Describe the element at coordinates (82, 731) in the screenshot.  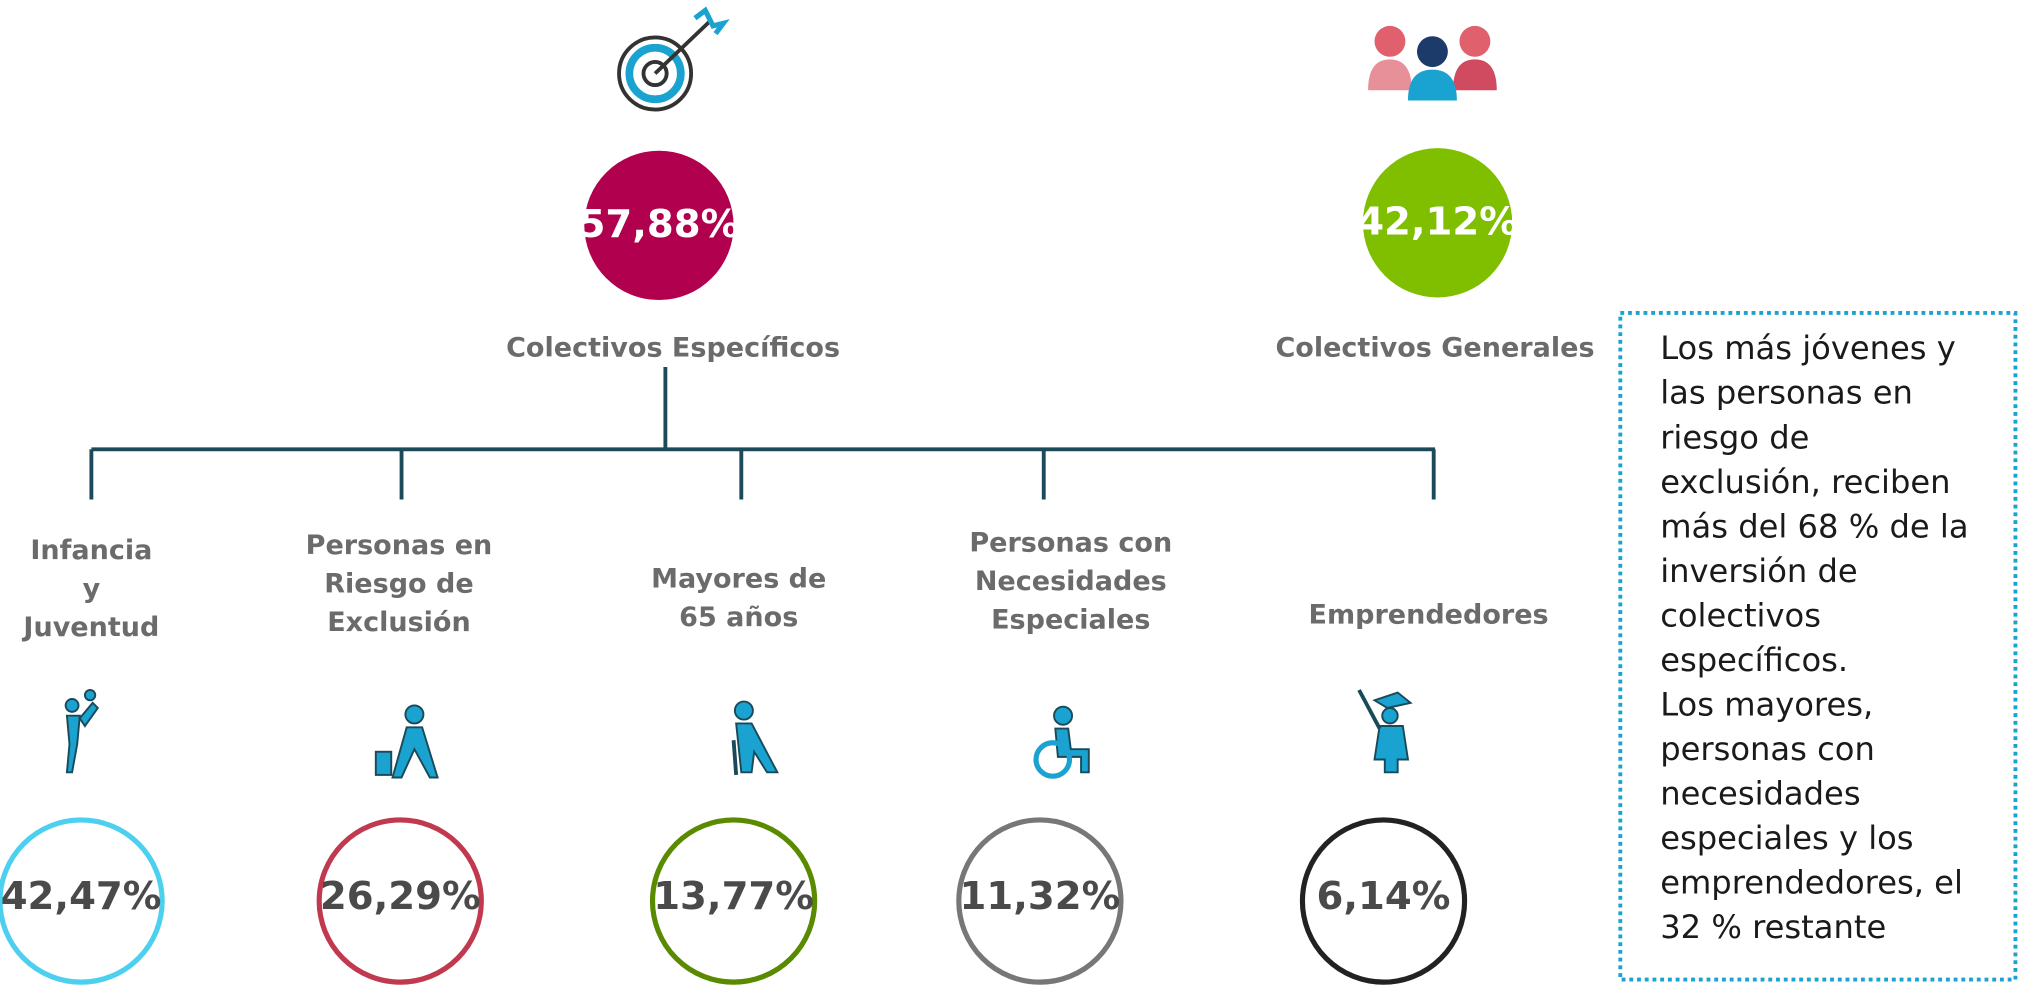
I see `child-icon` at that location.